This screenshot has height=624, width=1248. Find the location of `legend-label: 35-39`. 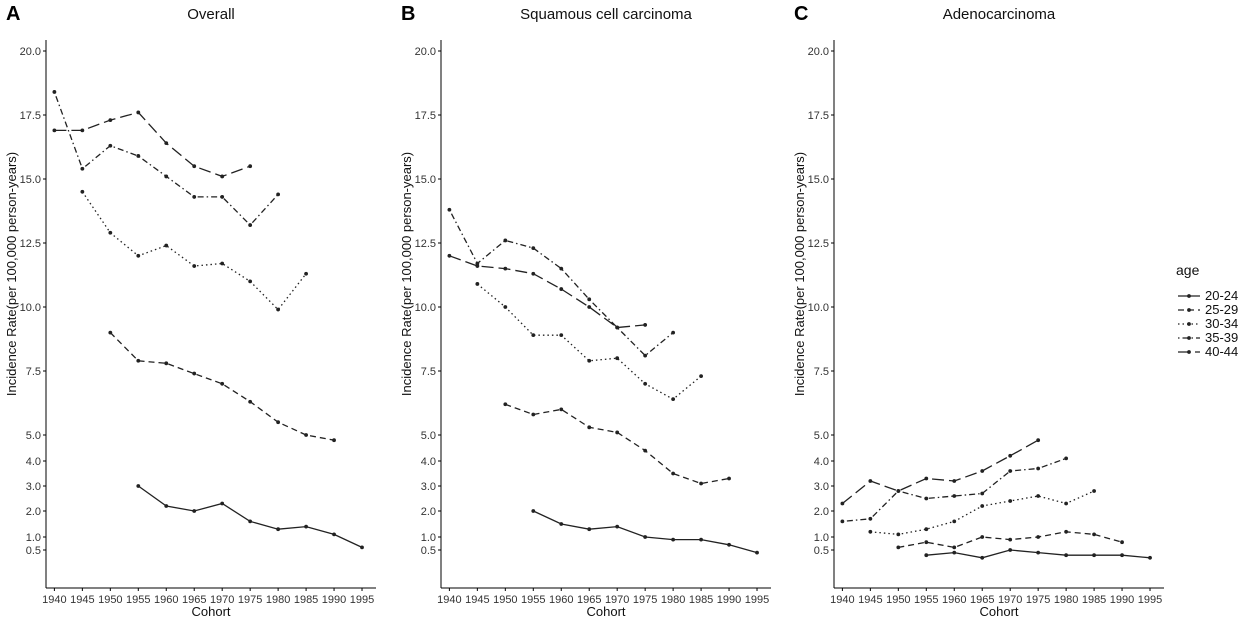

legend-label: 35-39 is located at coordinates (1221, 337).